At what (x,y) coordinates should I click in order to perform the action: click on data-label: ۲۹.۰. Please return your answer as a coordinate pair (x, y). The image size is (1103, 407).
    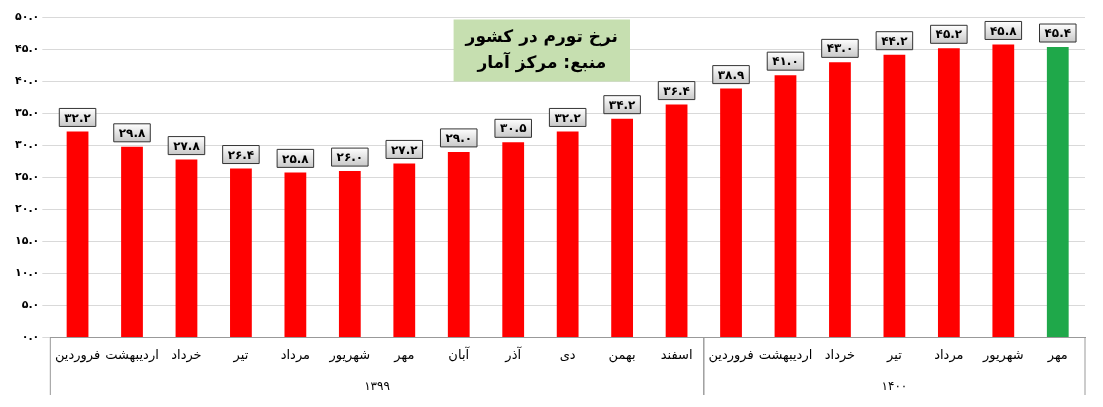
    Looking at the image, I should click on (459, 138).